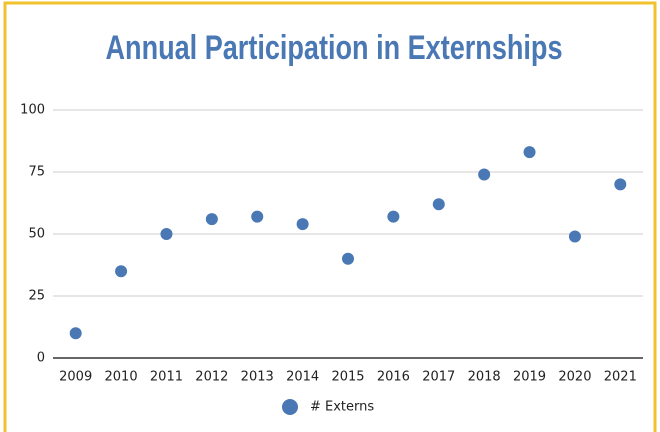  Describe the element at coordinates (290, 407) in the screenshot. I see `legend-marker` at that location.